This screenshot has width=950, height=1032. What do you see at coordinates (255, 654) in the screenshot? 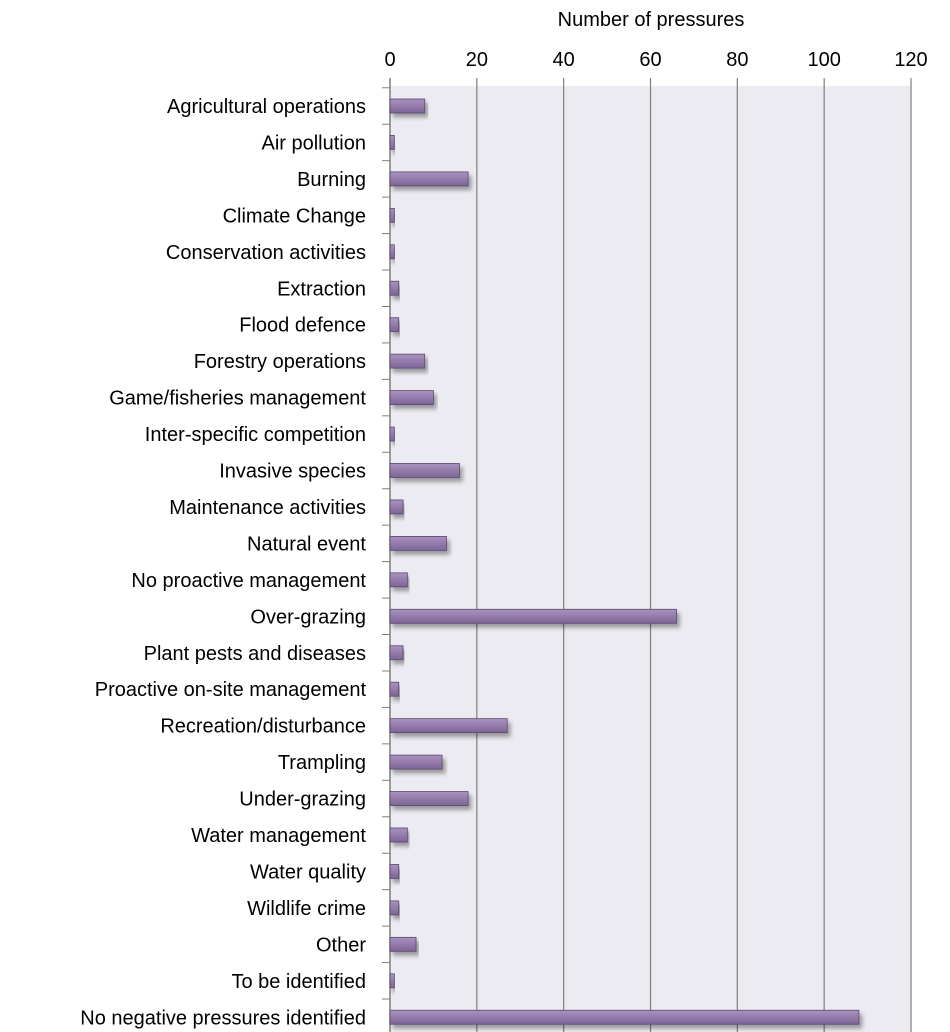
I see `category-label: Plant pests and diseases` at bounding box center [255, 654].